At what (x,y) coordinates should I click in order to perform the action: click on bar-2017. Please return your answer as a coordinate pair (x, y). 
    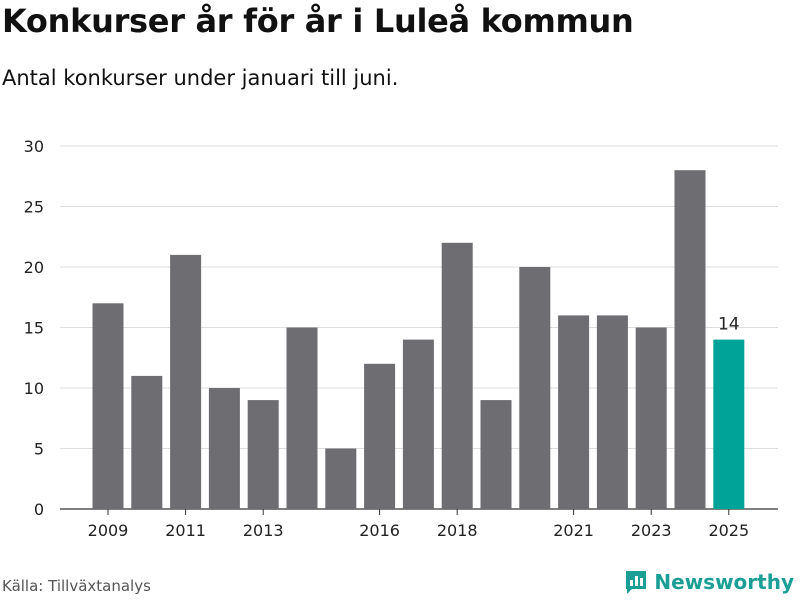
    Looking at the image, I should click on (418, 424).